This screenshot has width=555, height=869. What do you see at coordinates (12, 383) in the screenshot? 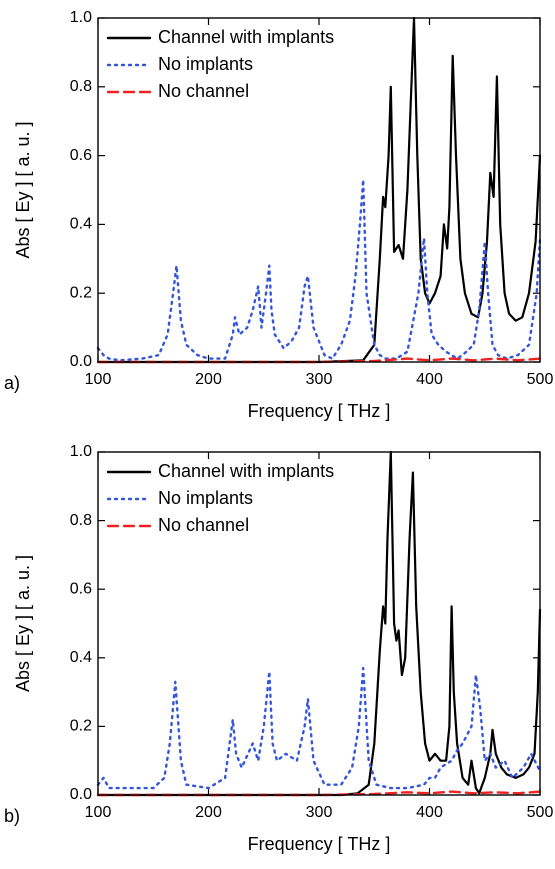
I see `panel-label: a)` at bounding box center [12, 383].